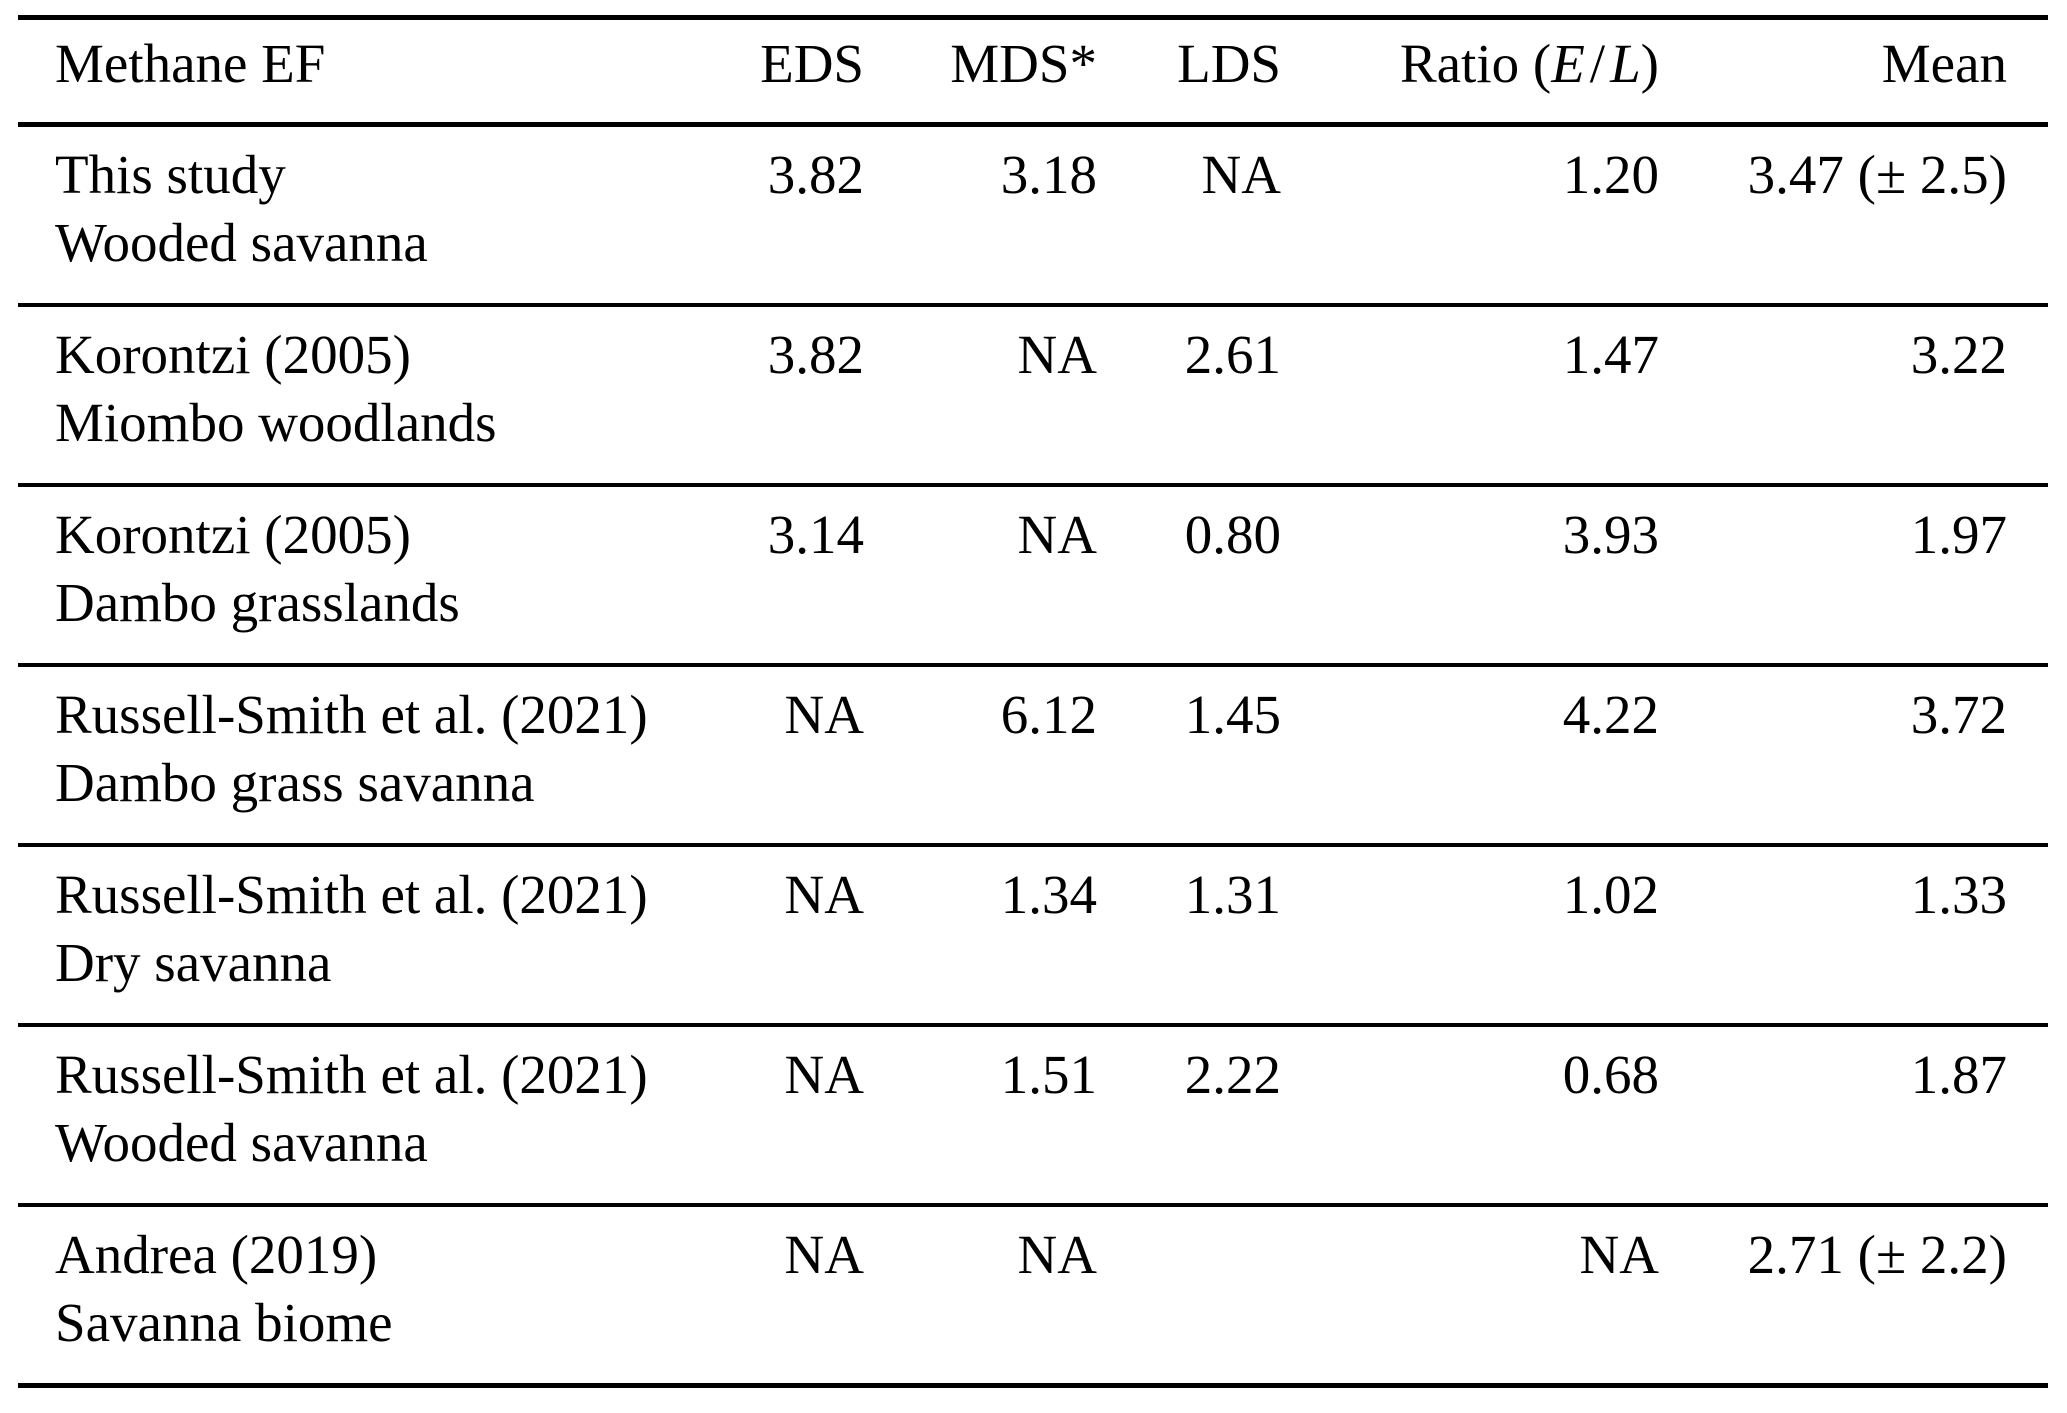  Describe the element at coordinates (1649, 63) in the screenshot. I see `ratio-header-suffix: )` at that location.